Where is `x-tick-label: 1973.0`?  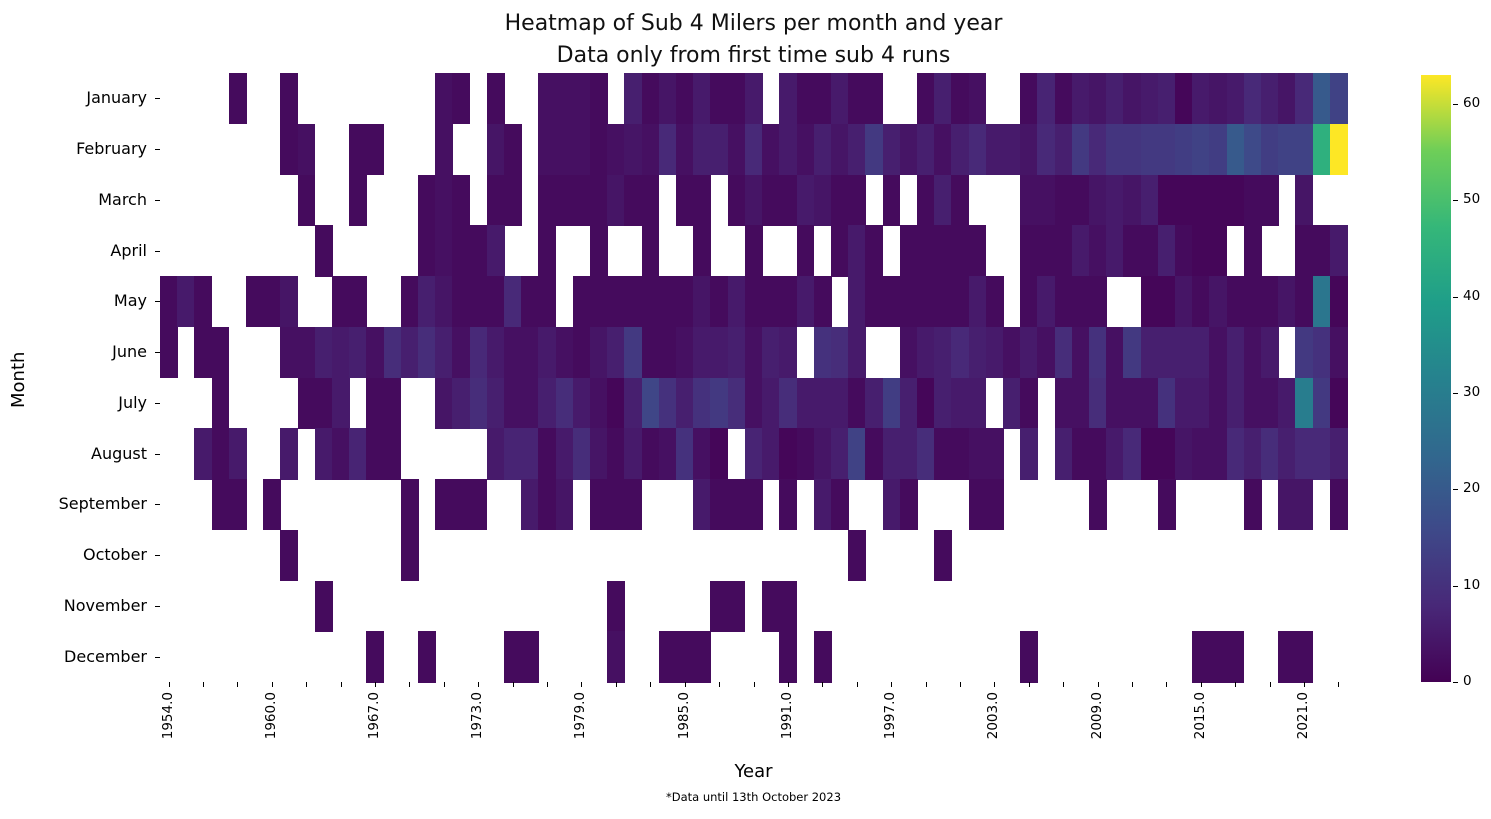 x-tick-label: 1973.0 is located at coordinates (477, 716).